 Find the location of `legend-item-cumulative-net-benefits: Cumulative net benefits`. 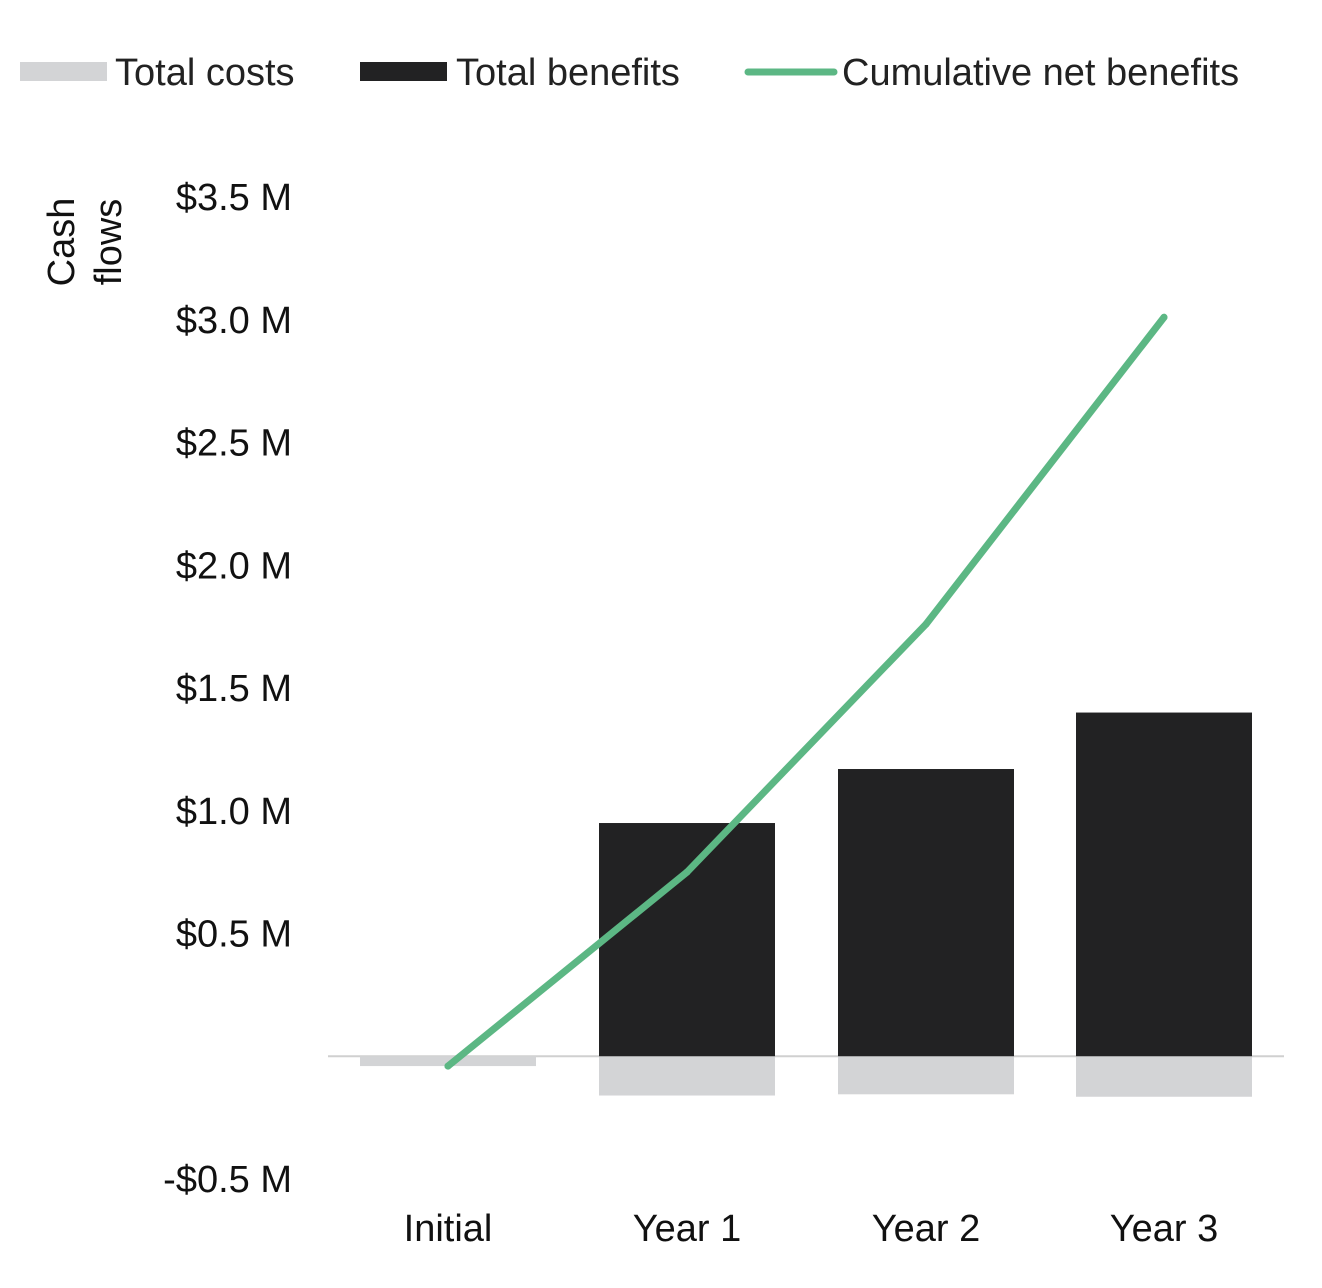

legend-item-cumulative-net-benefits: Cumulative net benefits is located at coordinates (991, 73).